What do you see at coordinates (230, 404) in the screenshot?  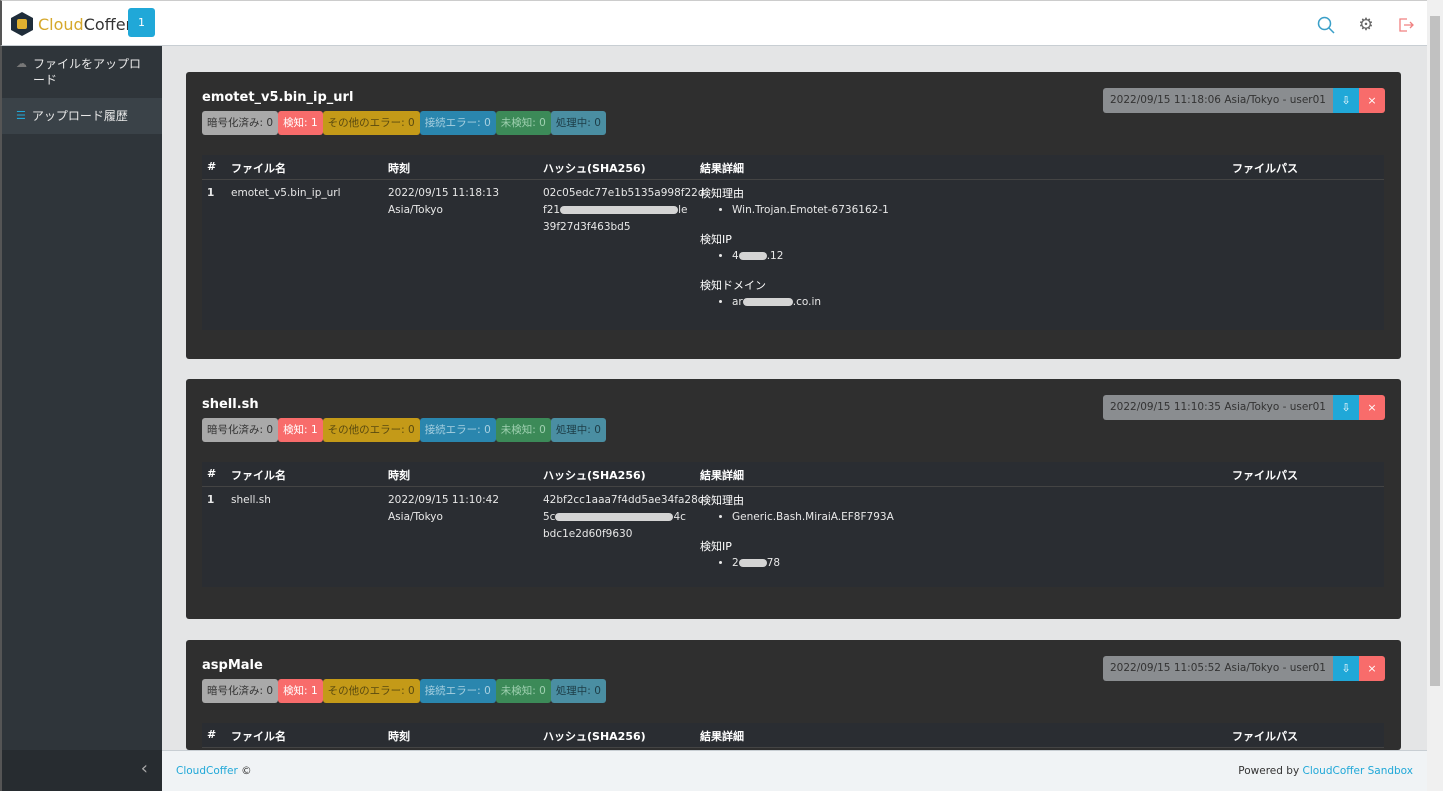 I see `card-title: shell.sh` at bounding box center [230, 404].